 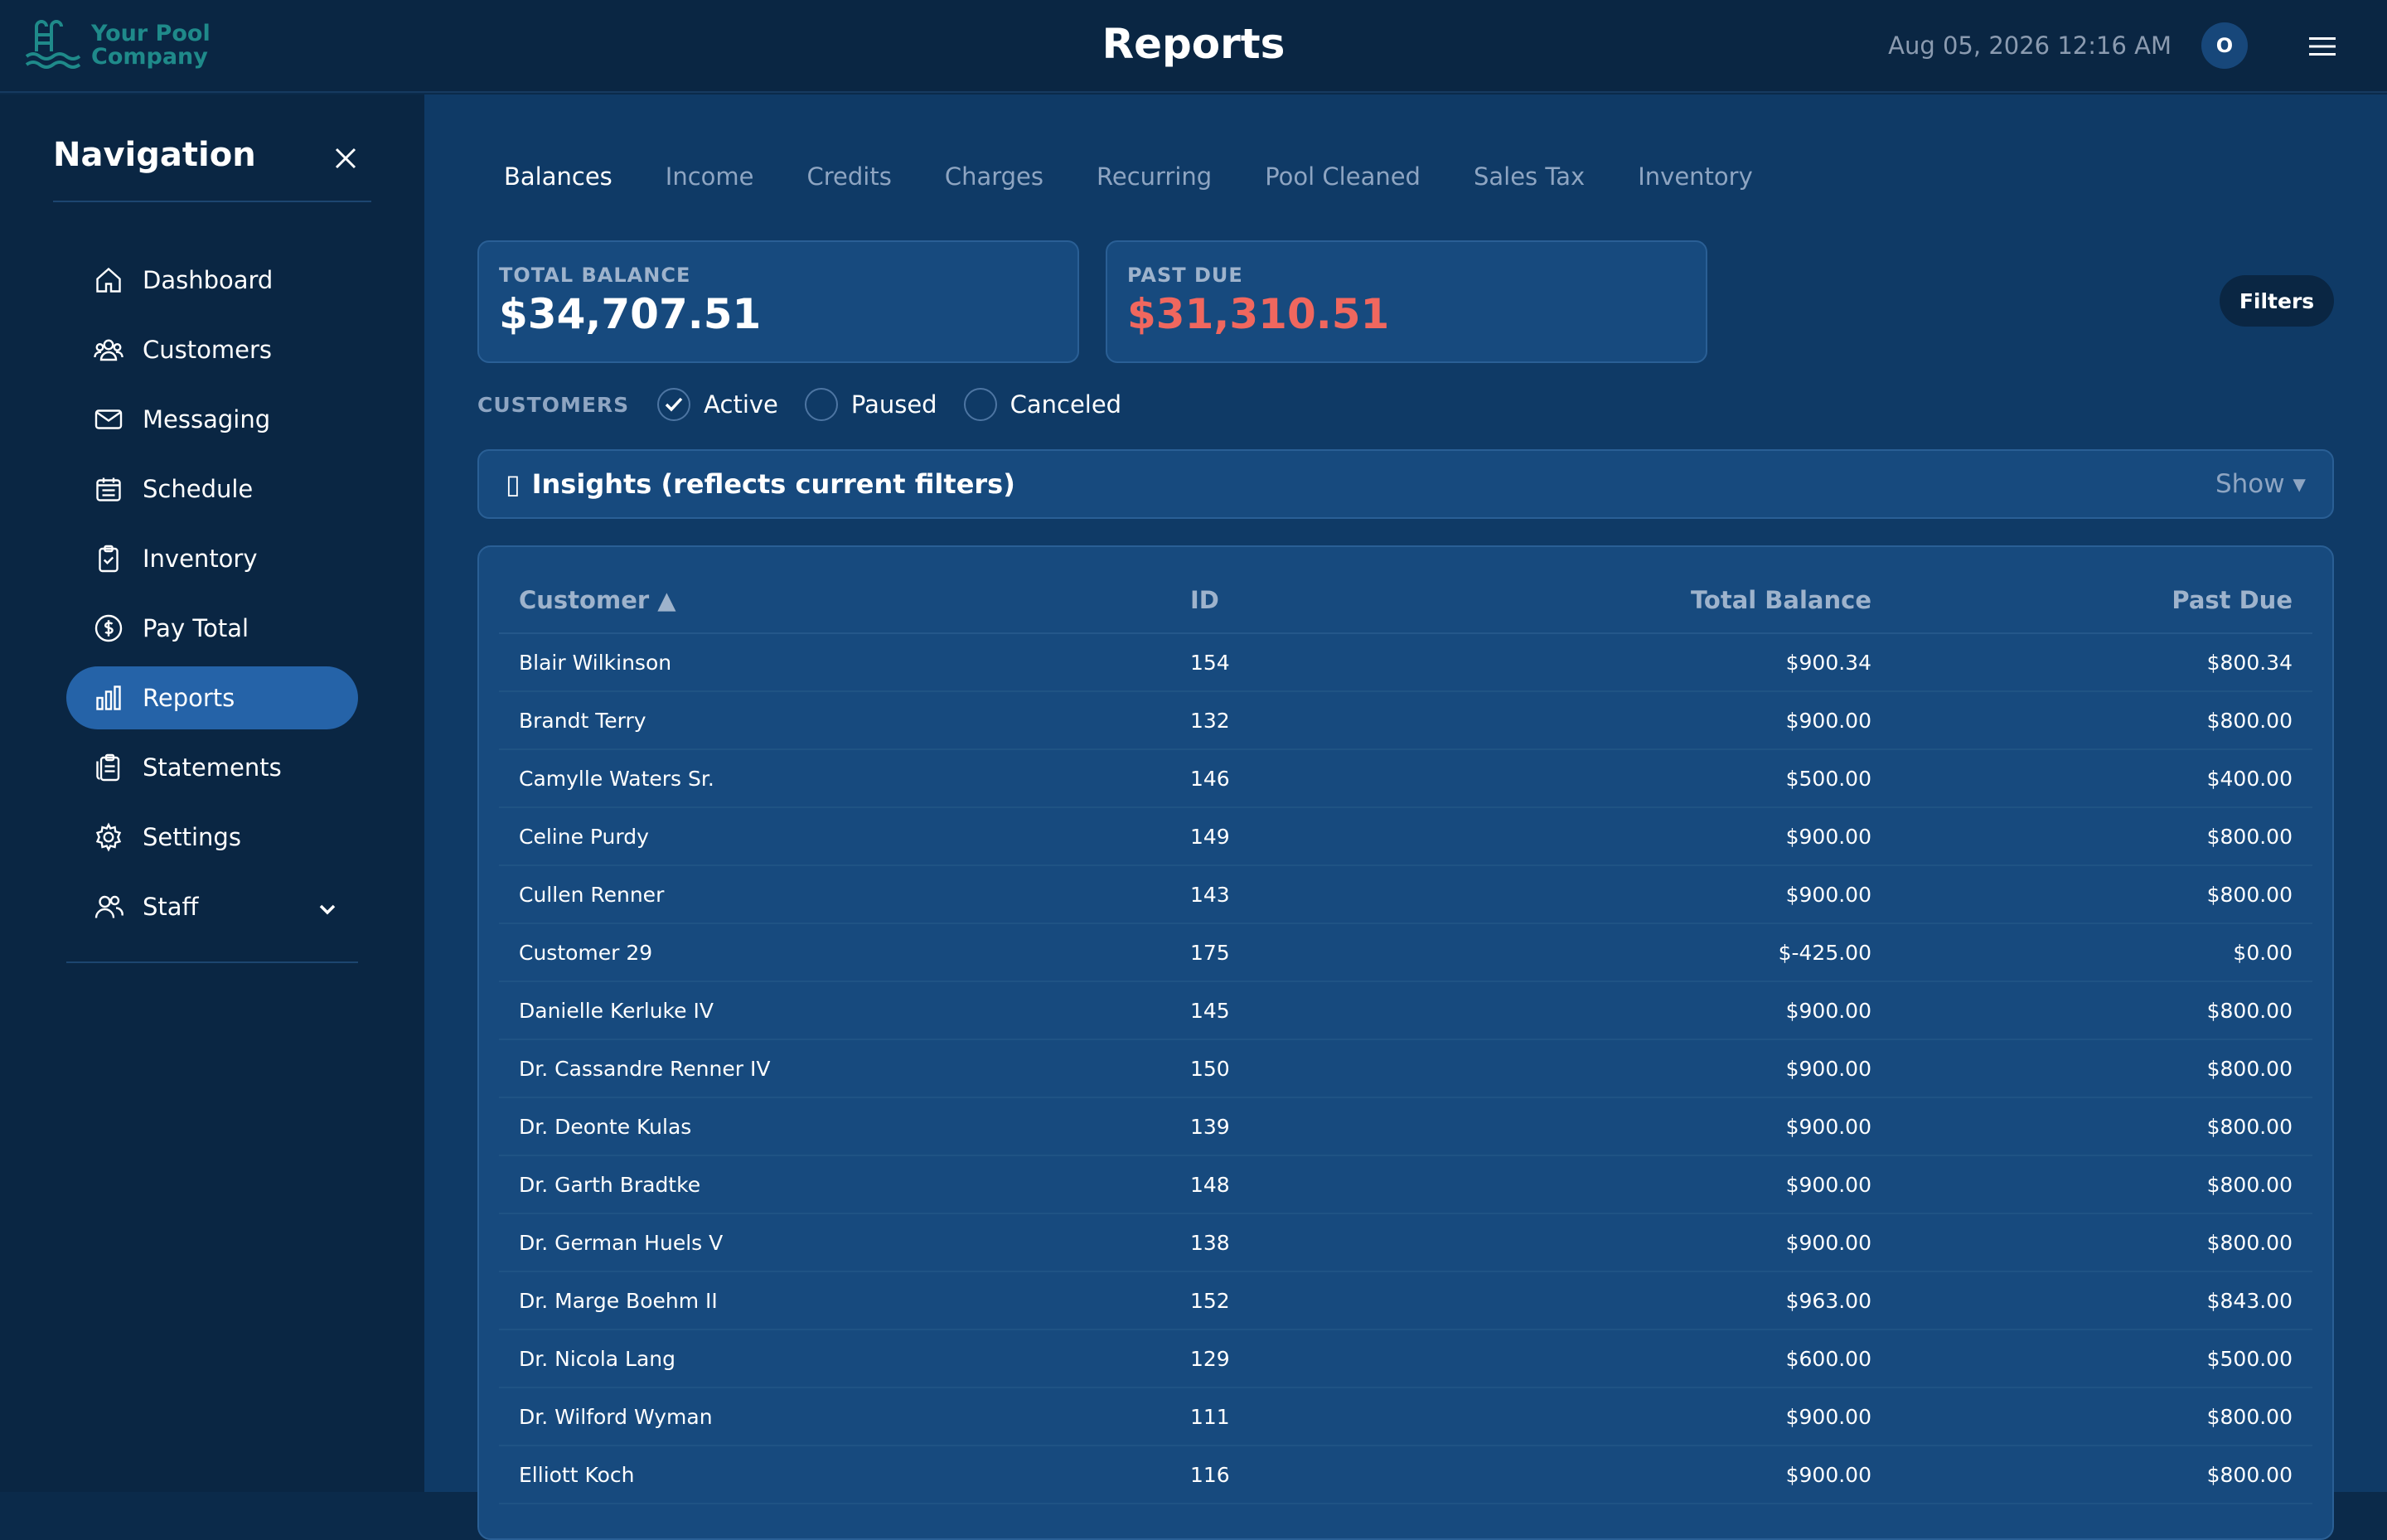 I want to click on table-row: Camylle Waters Sr. 146 $500.00 $400.00, so click(x=1405, y=779).